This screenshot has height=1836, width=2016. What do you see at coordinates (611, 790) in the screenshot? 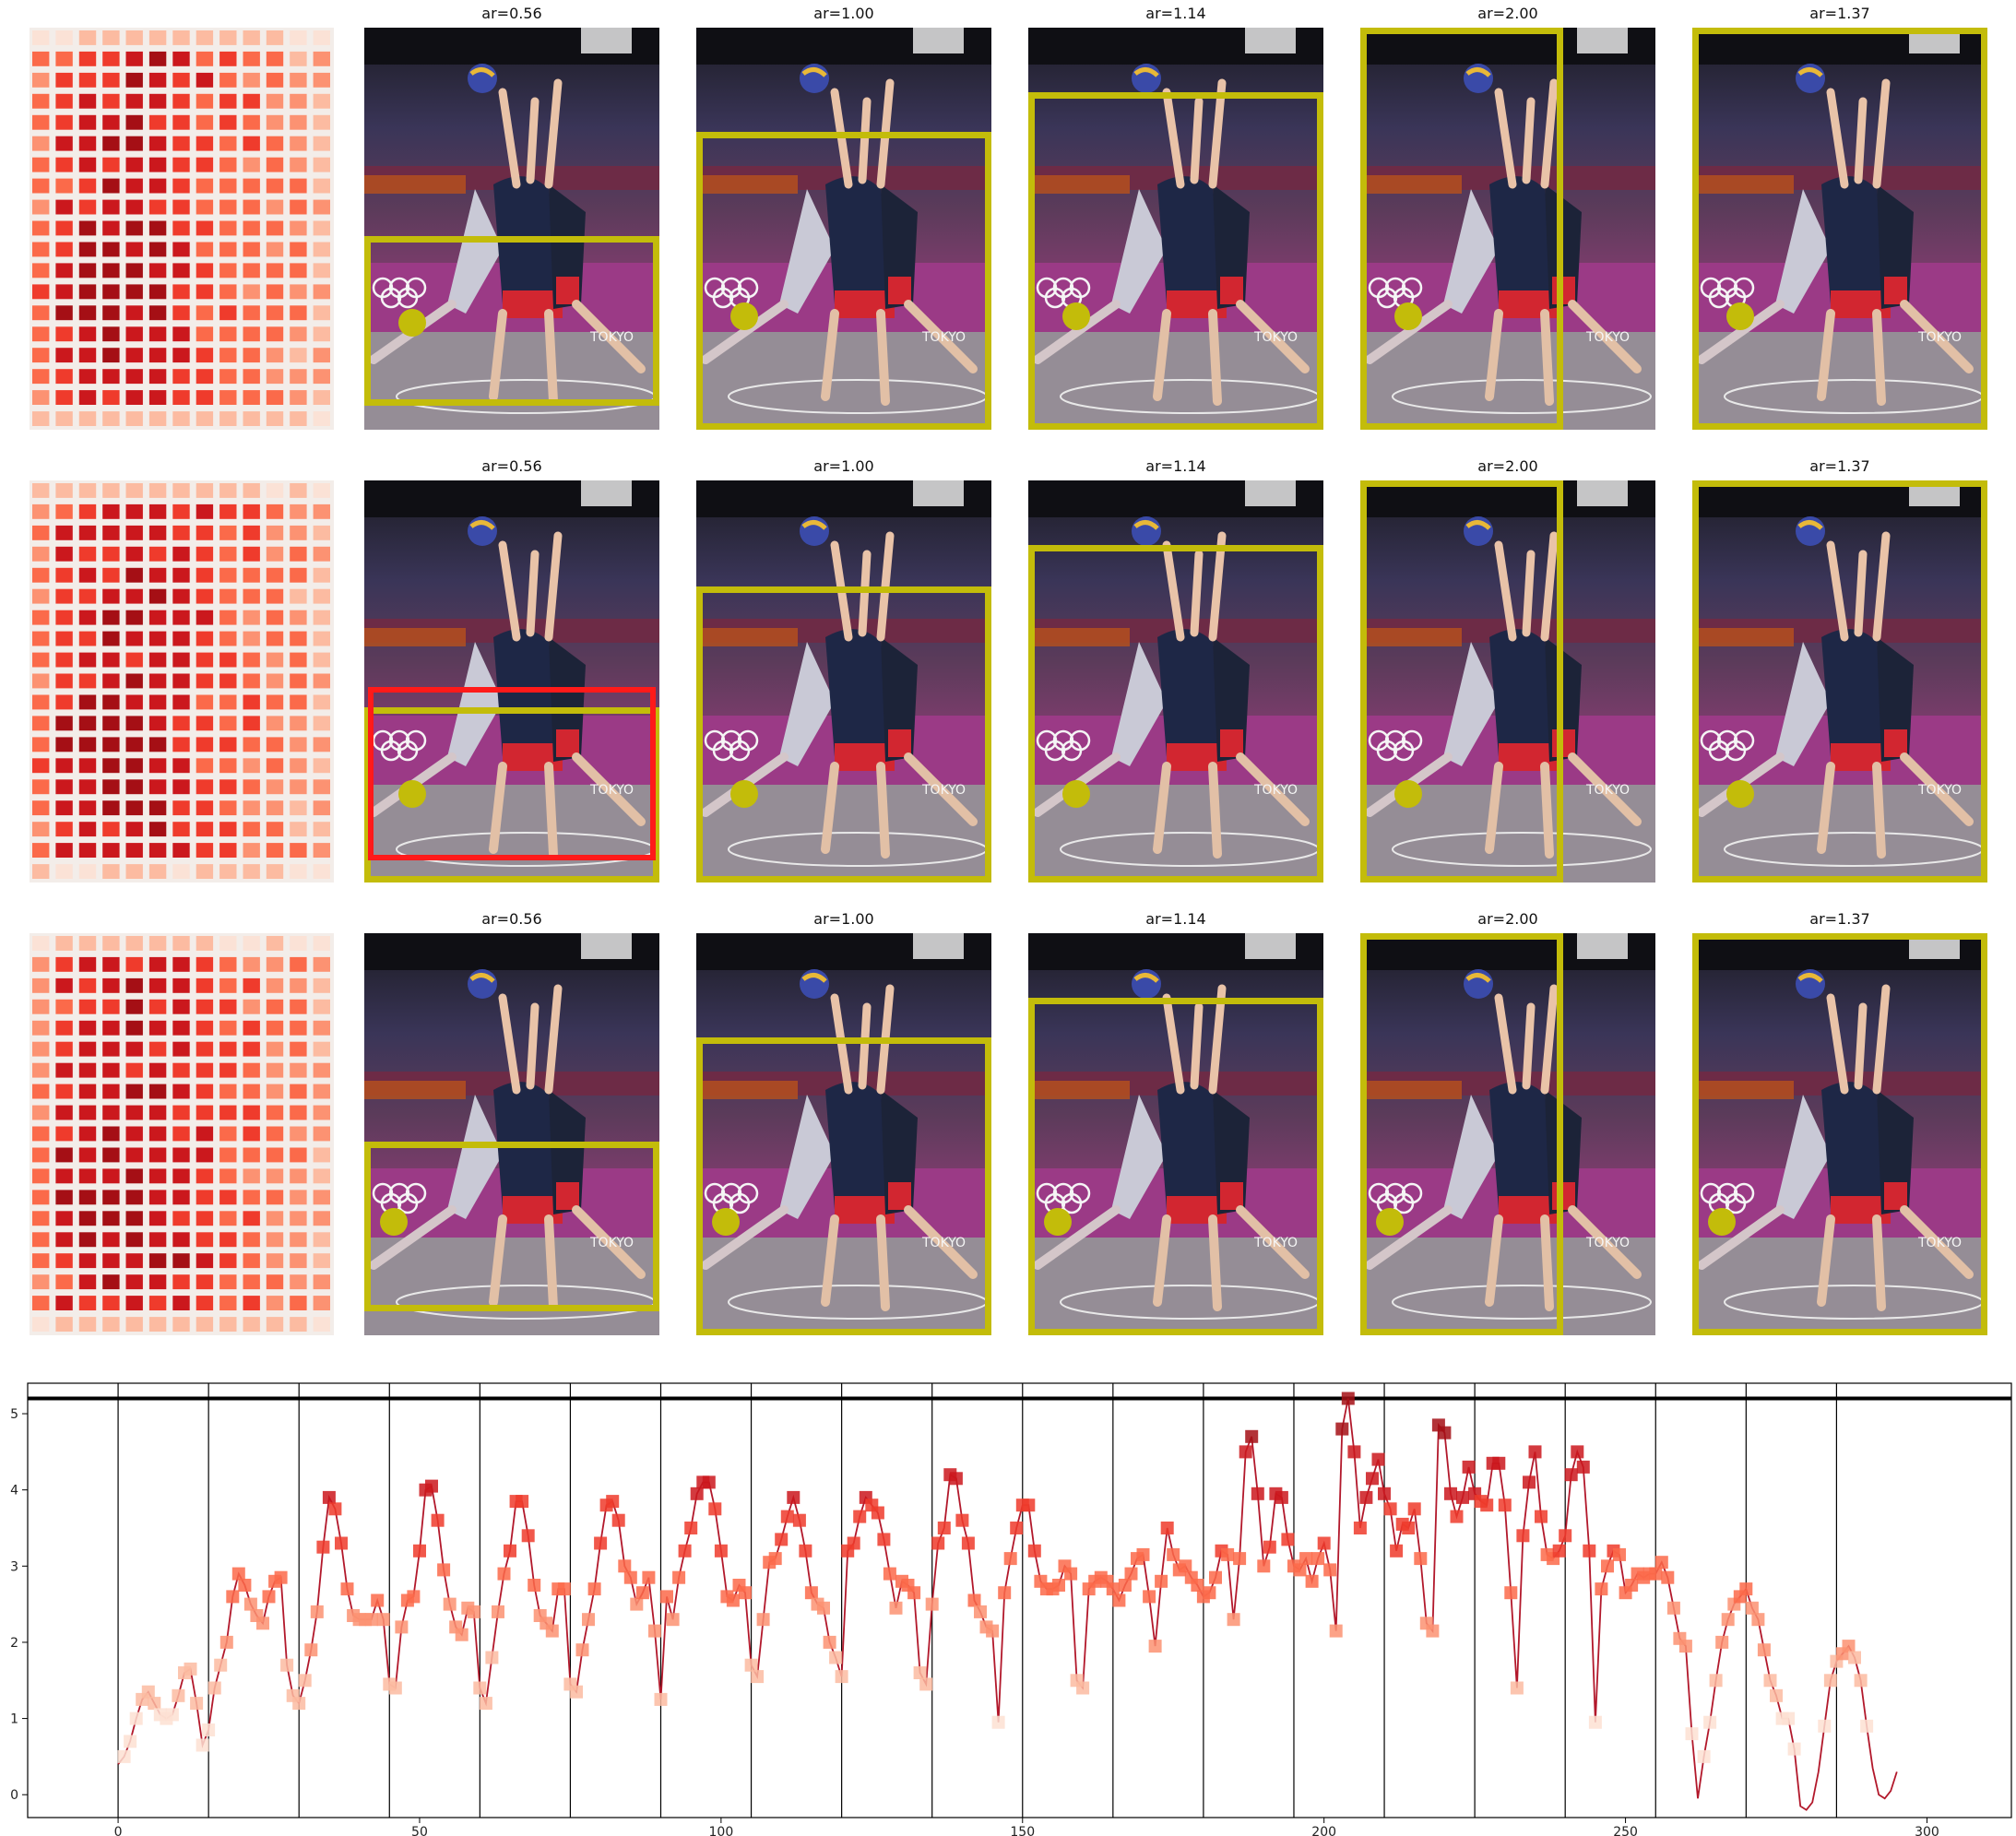
I see `svg-text: TOKYO` at bounding box center [611, 790].